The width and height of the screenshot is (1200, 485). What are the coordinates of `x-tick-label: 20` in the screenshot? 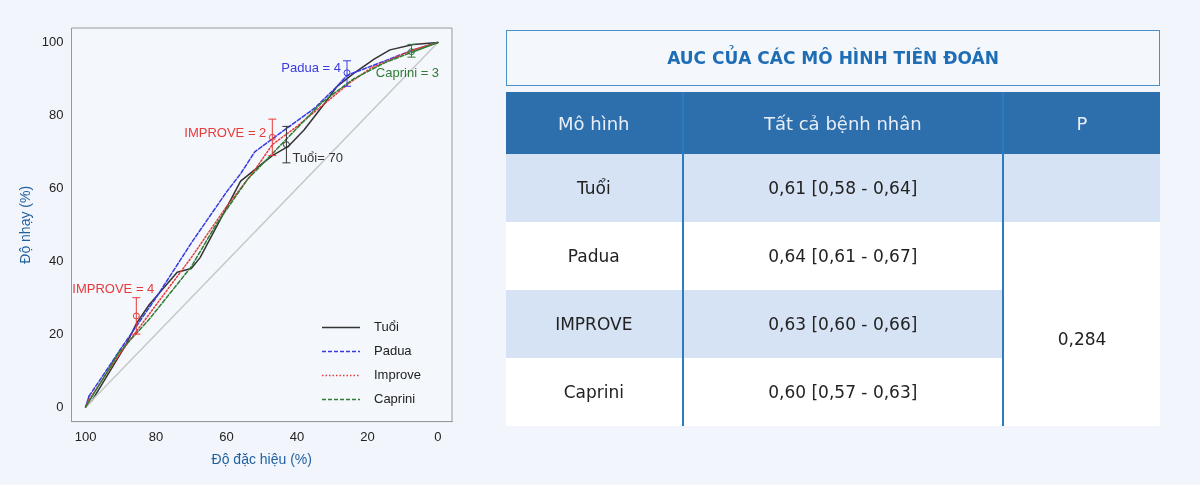 It's located at (367, 436).